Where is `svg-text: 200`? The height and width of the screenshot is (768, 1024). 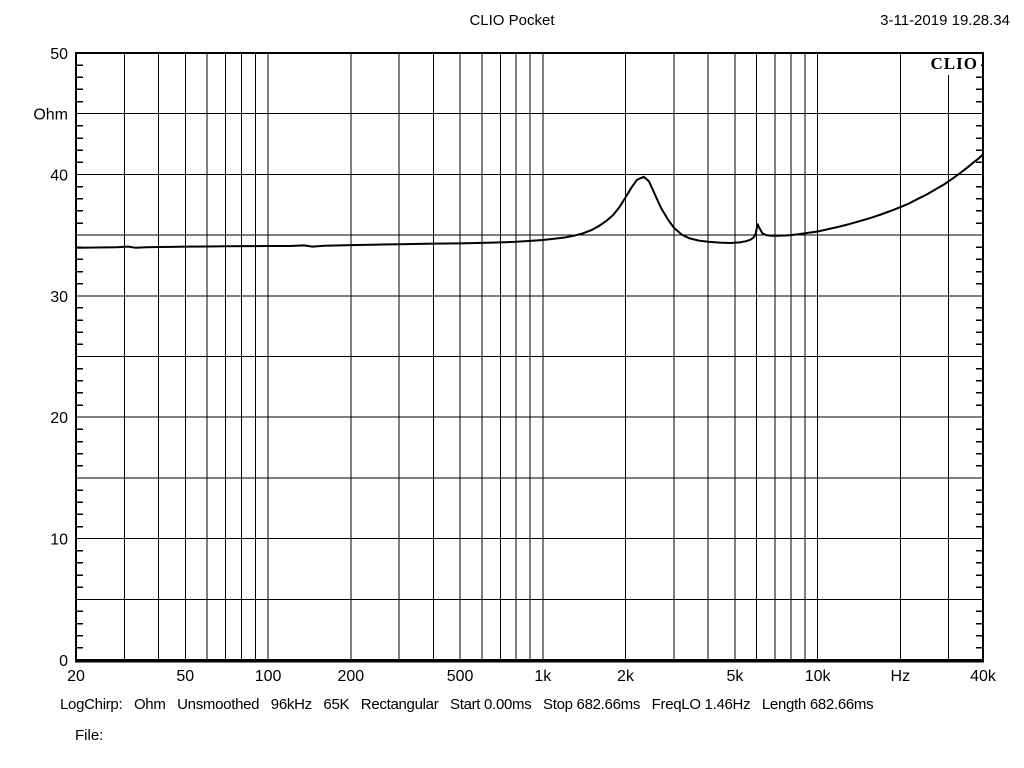 svg-text: 200 is located at coordinates (350, 676).